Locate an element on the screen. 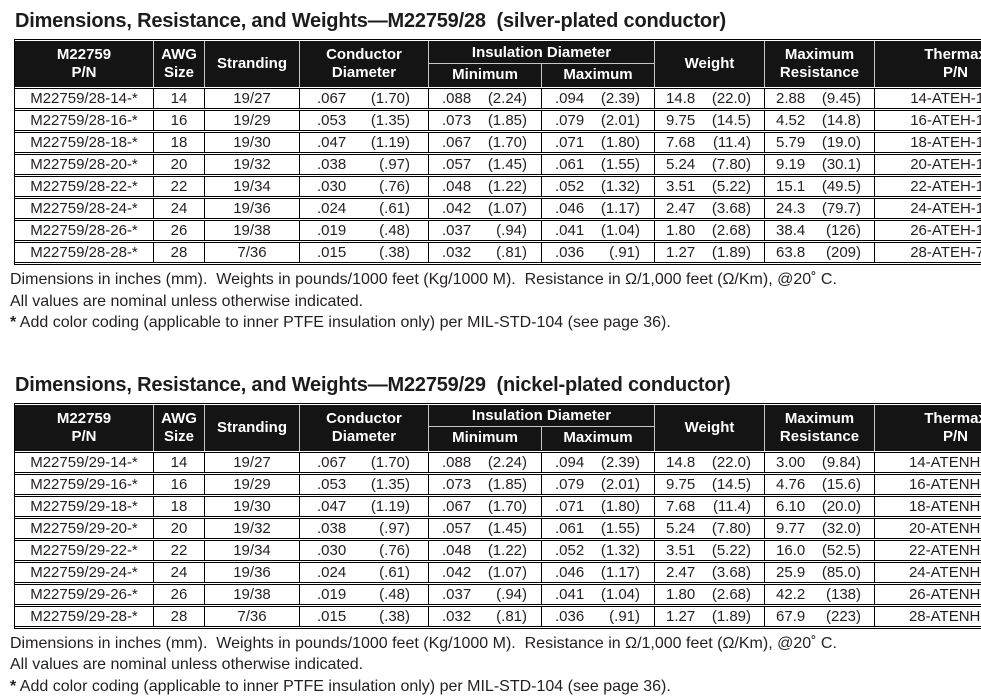 The width and height of the screenshot is (981, 699). value-kg: (22.0) is located at coordinates (731, 98).